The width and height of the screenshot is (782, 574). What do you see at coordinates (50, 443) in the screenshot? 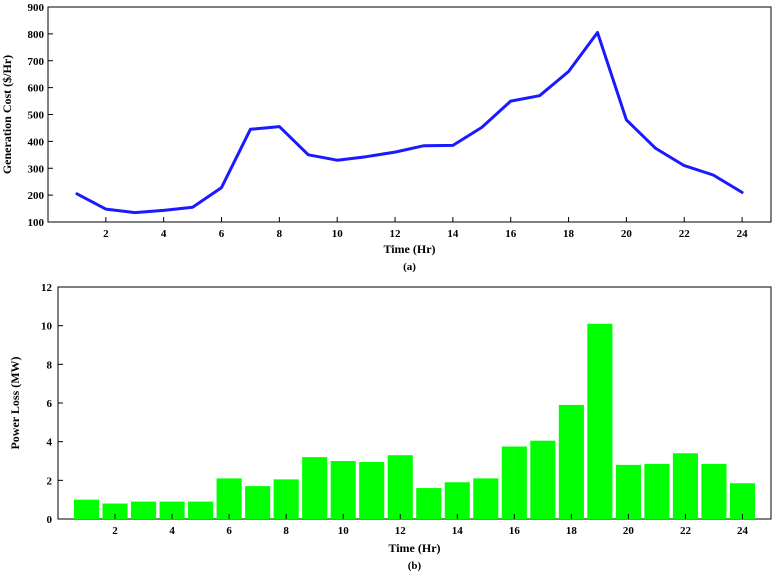
I see `y-tick-label: 4` at bounding box center [50, 443].